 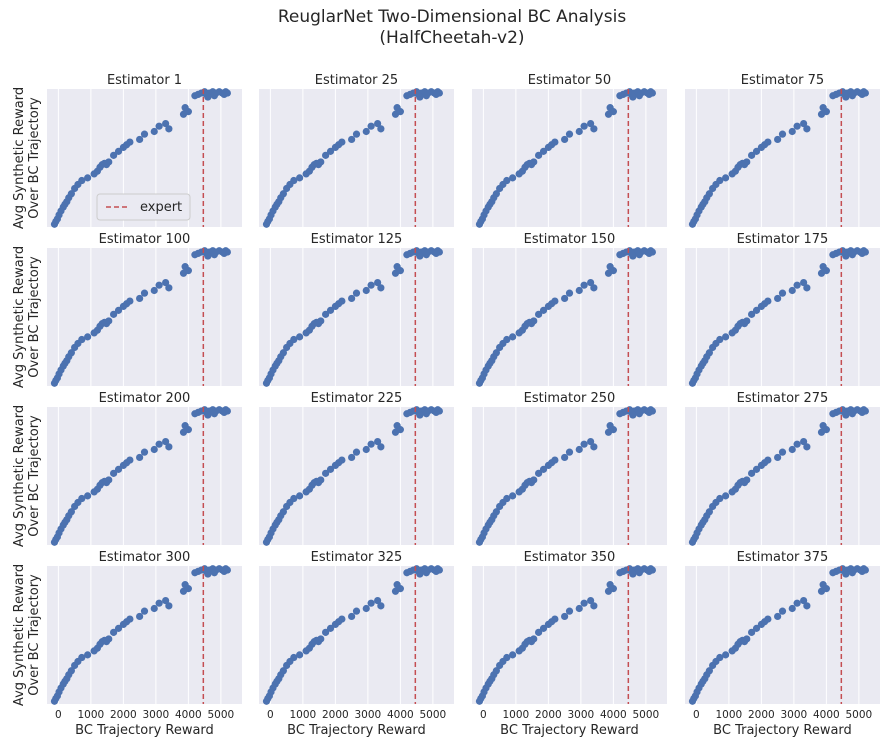 What do you see at coordinates (569, 309) in the screenshot?
I see `panel-estimator-6: Estimator 150` at bounding box center [569, 309].